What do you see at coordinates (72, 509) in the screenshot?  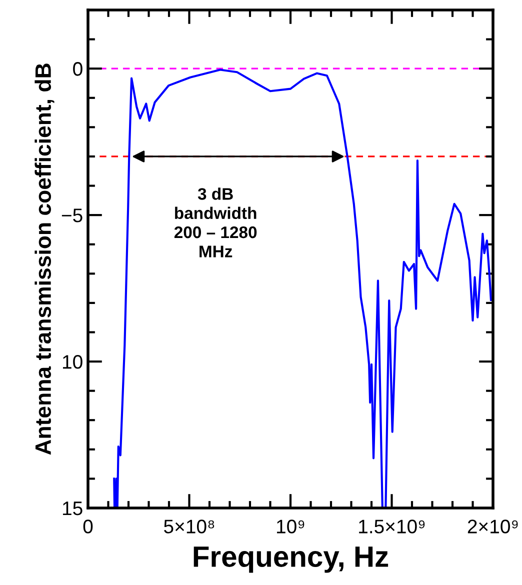 I see `y-tick-label: 15` at bounding box center [72, 509].